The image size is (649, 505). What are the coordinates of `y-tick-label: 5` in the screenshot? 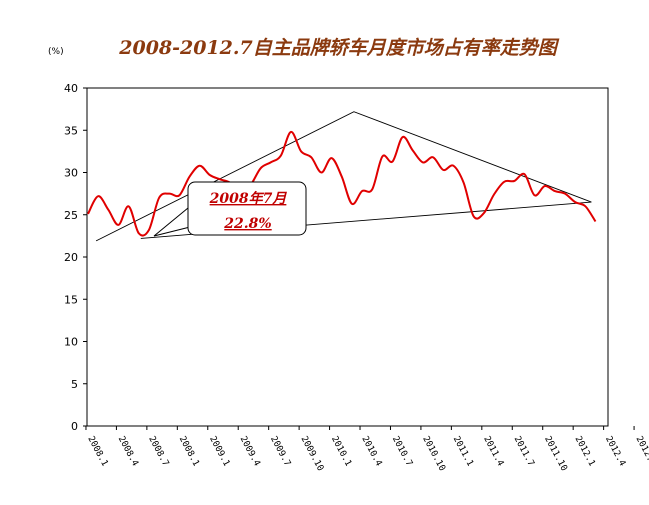 It's located at (74, 384).